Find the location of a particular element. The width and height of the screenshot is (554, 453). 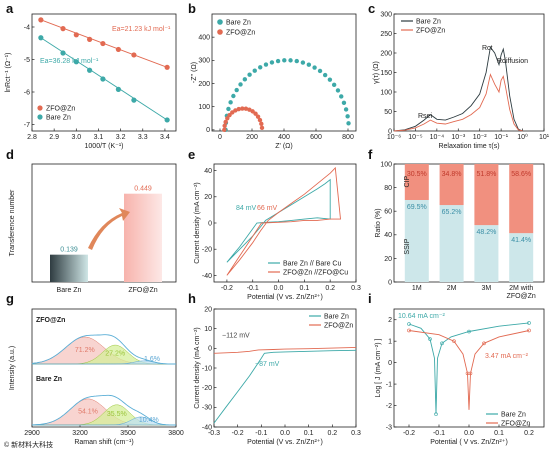

x-axis-label: 1000/T (K⁻¹) is located at coordinates (104, 146).